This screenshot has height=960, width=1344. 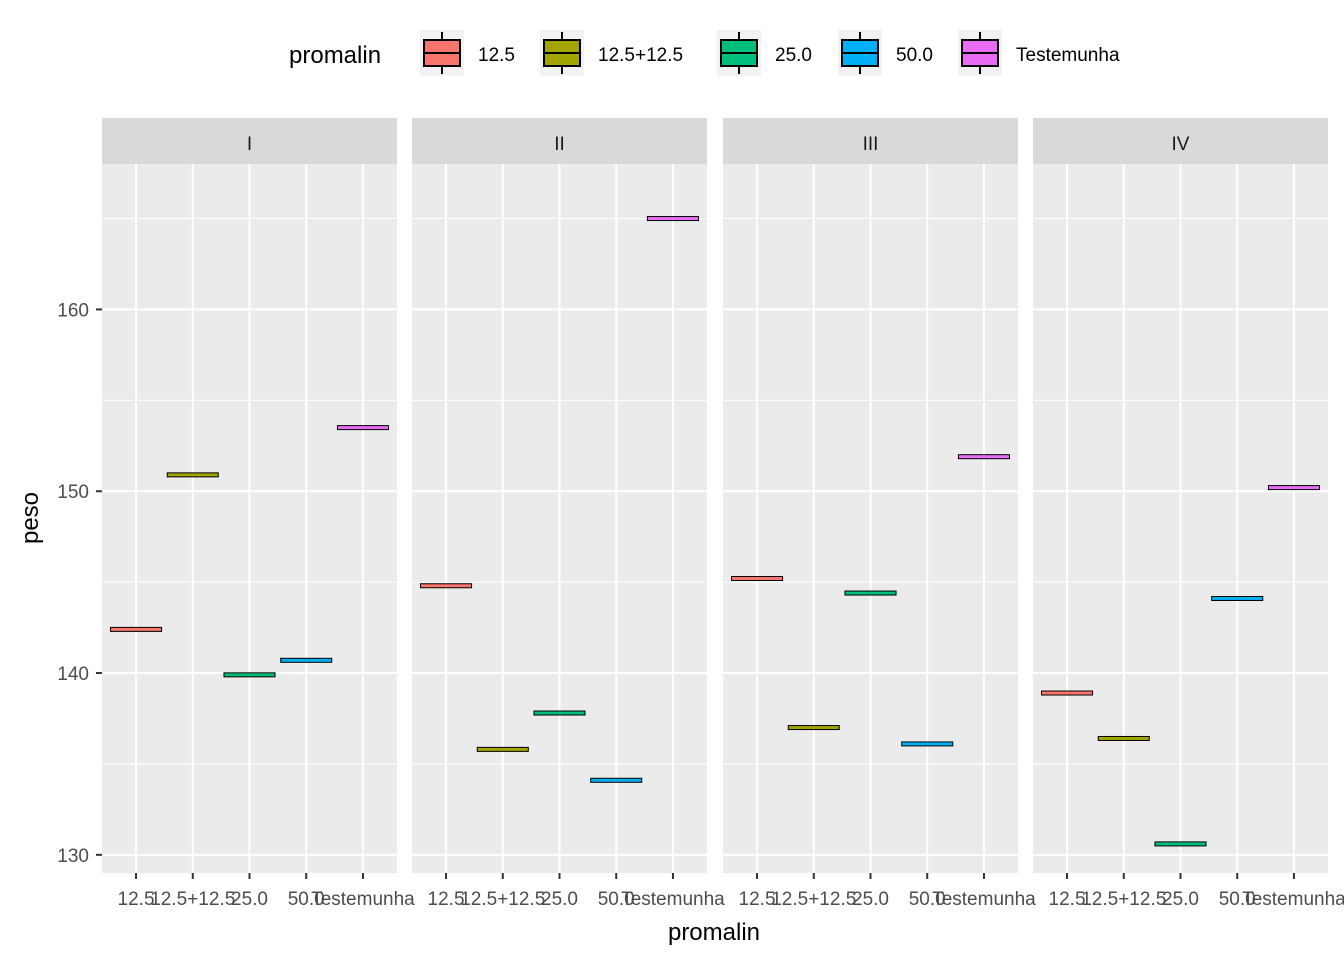 I want to click on legend-label: Testemunha, so click(x=1068, y=55).